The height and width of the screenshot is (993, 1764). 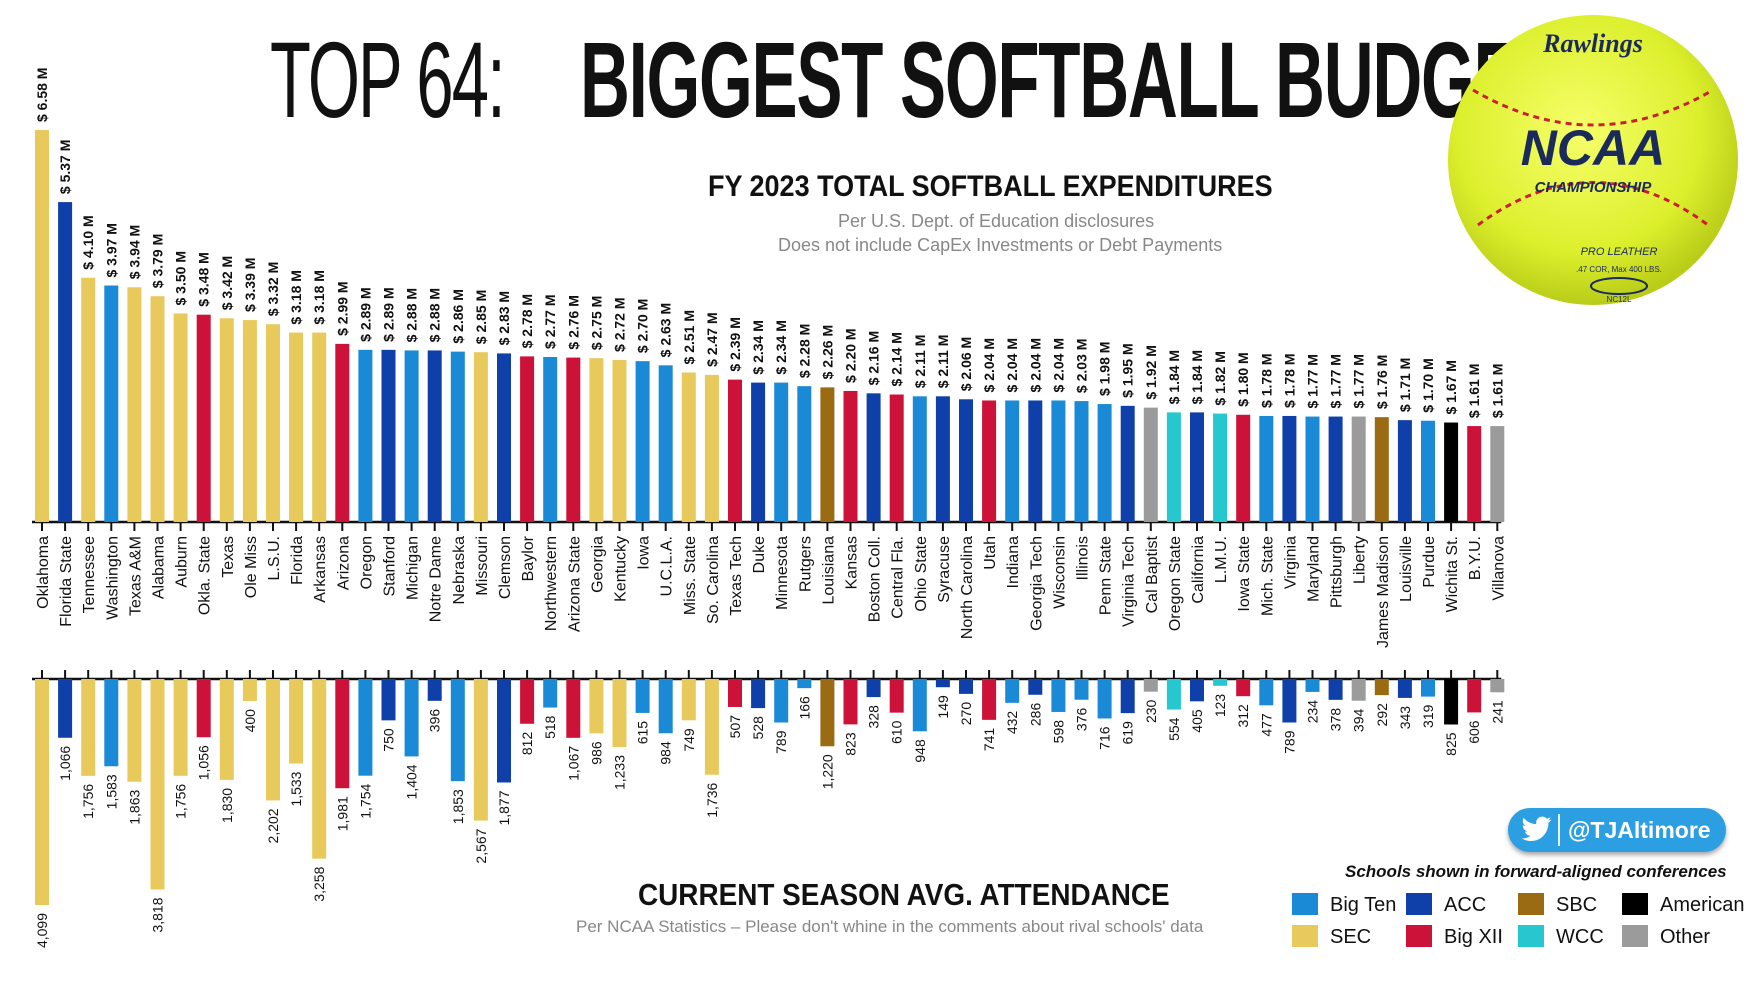 What do you see at coordinates (1150, 464) in the screenshot?
I see `budget-bar-cal-baptist` at bounding box center [1150, 464].